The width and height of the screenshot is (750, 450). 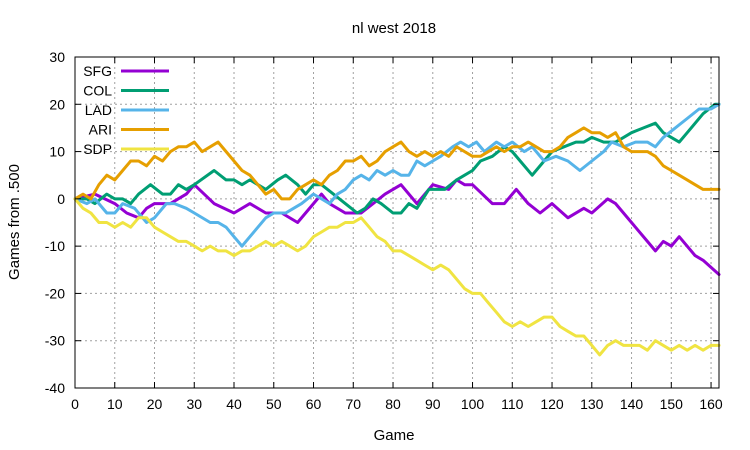 What do you see at coordinates (57, 57) in the screenshot?
I see `y-tick-label: 30` at bounding box center [57, 57].